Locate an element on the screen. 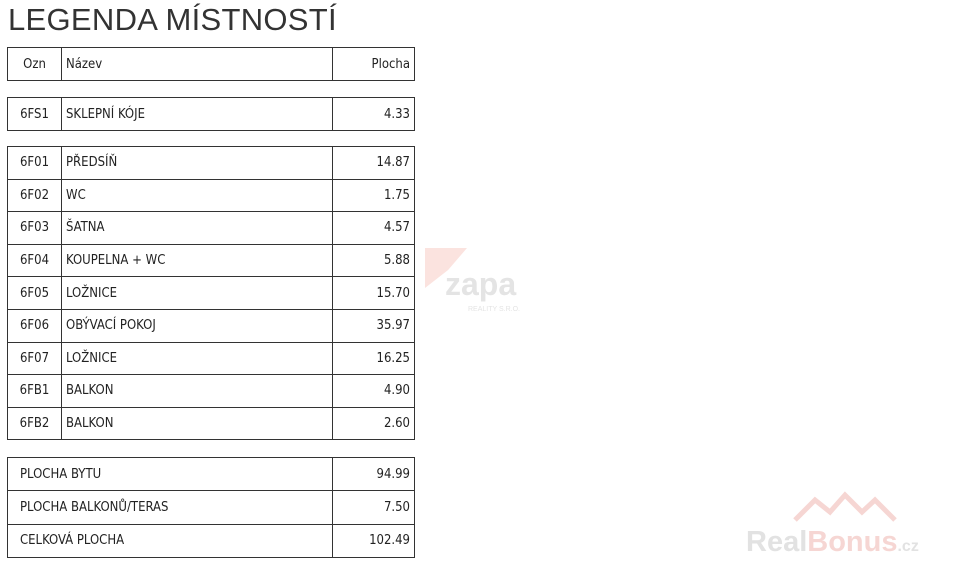  cell-plocha: 15.70 is located at coordinates (373, 293).